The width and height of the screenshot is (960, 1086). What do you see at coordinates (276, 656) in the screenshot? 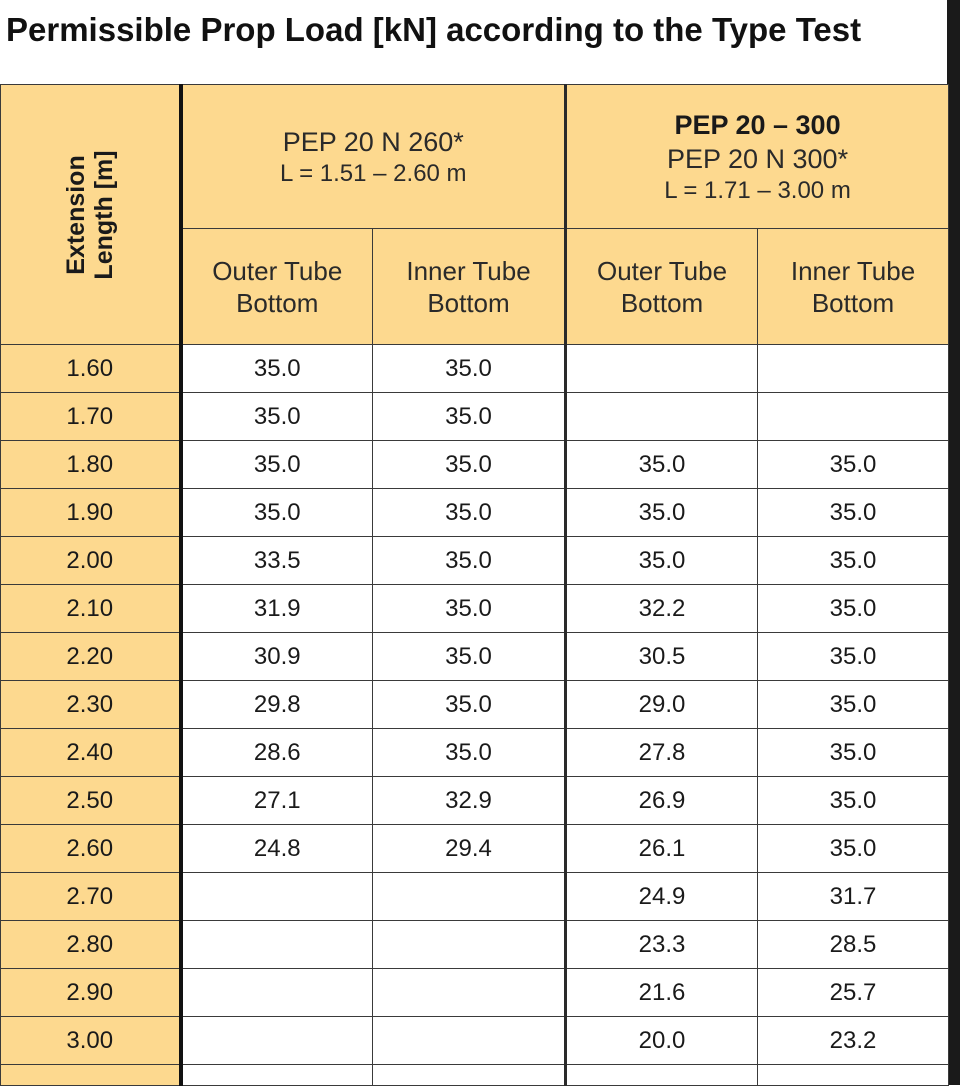
I see `load-value-cell: 30.9` at bounding box center [276, 656].